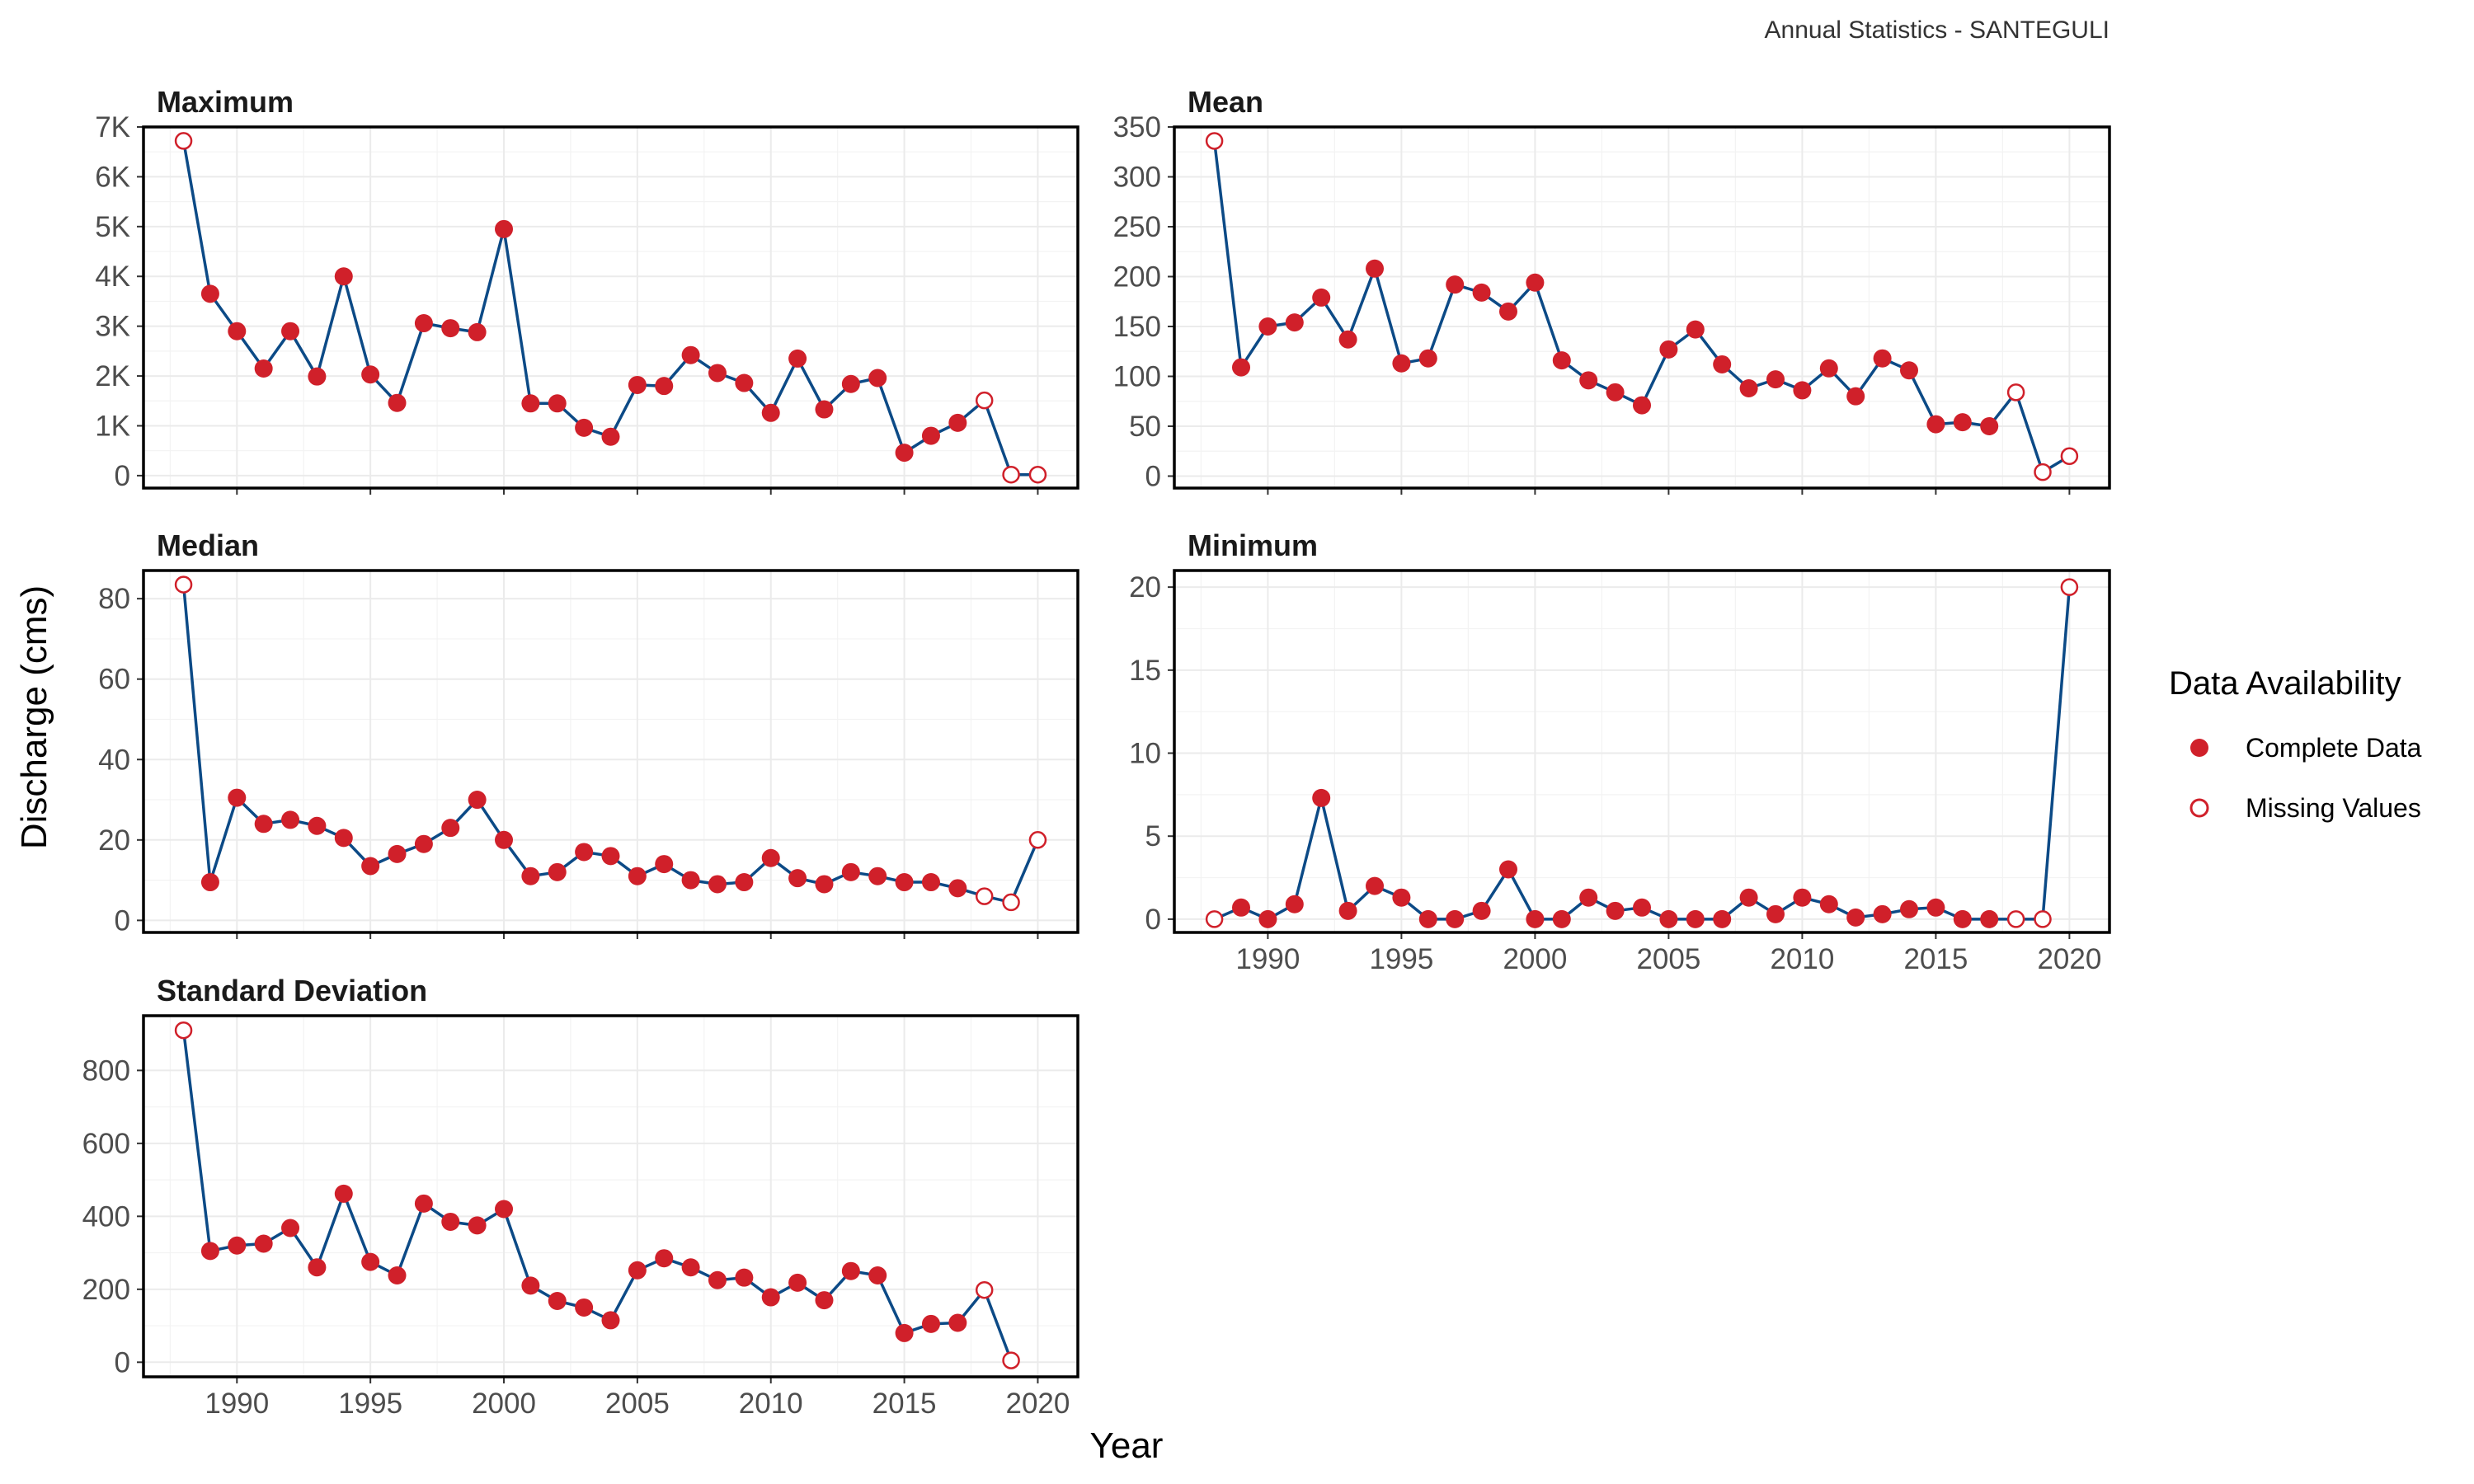 The width and height of the screenshot is (2474, 1484). Describe the element at coordinates (112, 227) in the screenshot. I see `y-tick-label: 5K` at that location.